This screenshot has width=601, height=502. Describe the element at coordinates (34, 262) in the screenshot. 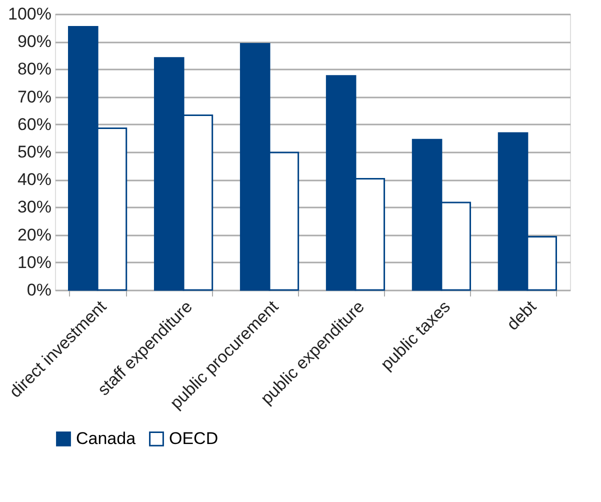

I see `y-tick-label: 10%` at that location.